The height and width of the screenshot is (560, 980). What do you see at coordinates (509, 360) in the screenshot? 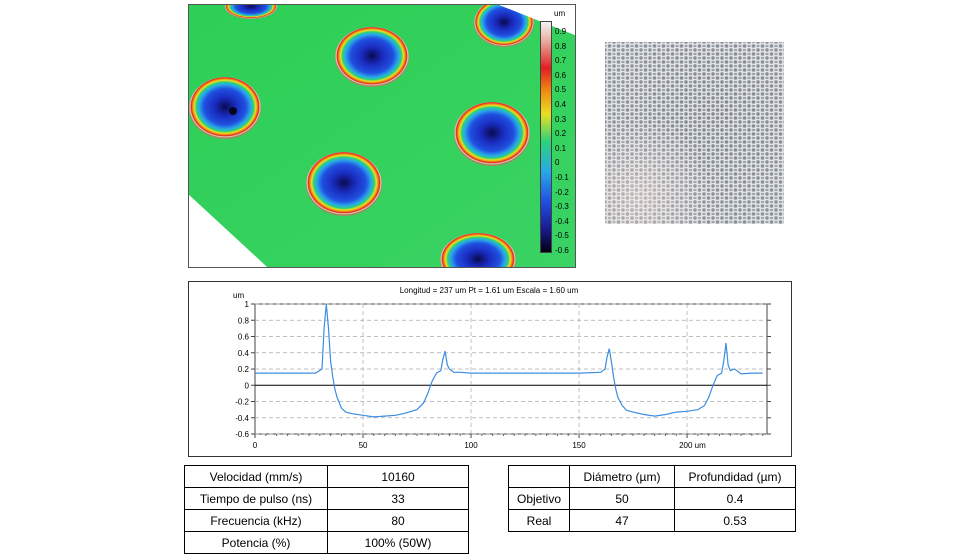
I see `profile-series-line` at bounding box center [509, 360].